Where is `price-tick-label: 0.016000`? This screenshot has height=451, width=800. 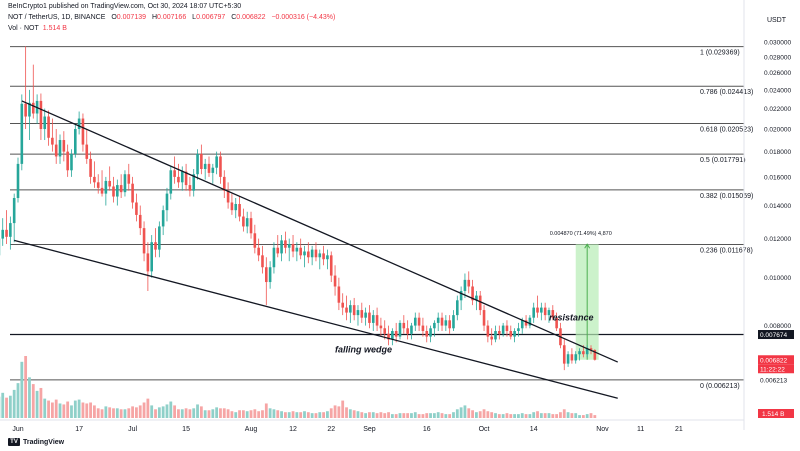 price-tick-label: 0.016000 is located at coordinates (777, 177).